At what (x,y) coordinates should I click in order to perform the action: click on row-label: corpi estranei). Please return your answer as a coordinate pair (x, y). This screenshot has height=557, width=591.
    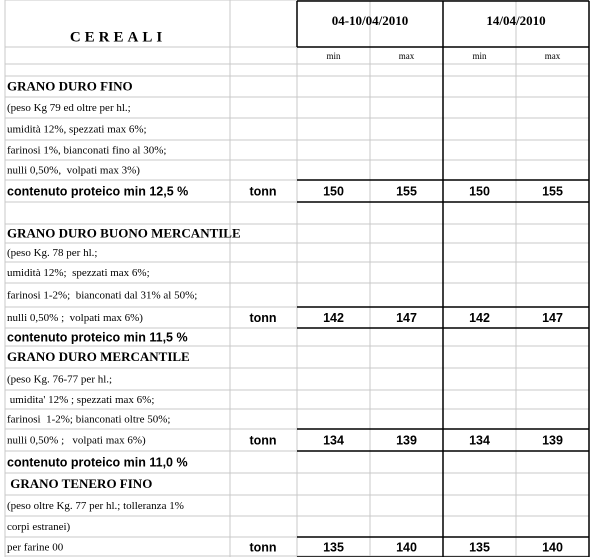
    Looking at the image, I should click on (39, 527).